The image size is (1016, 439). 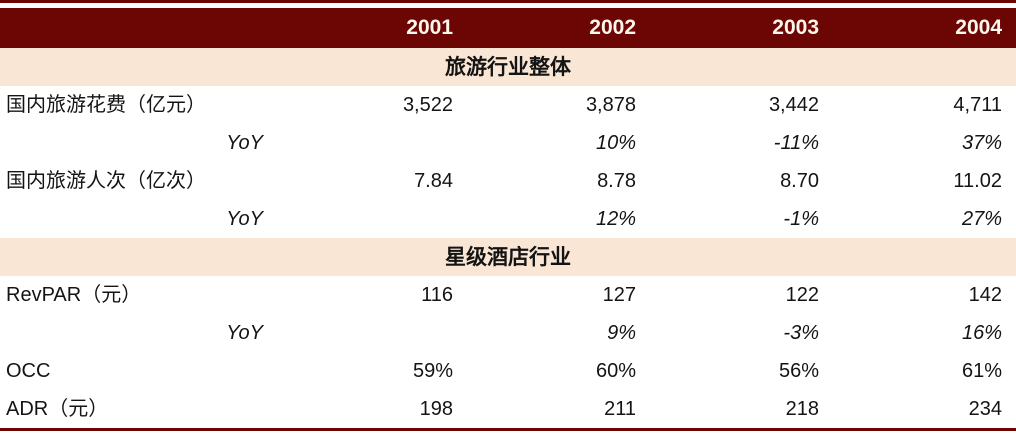 I want to click on col-header-2003: 2003, so click(x=795, y=27).